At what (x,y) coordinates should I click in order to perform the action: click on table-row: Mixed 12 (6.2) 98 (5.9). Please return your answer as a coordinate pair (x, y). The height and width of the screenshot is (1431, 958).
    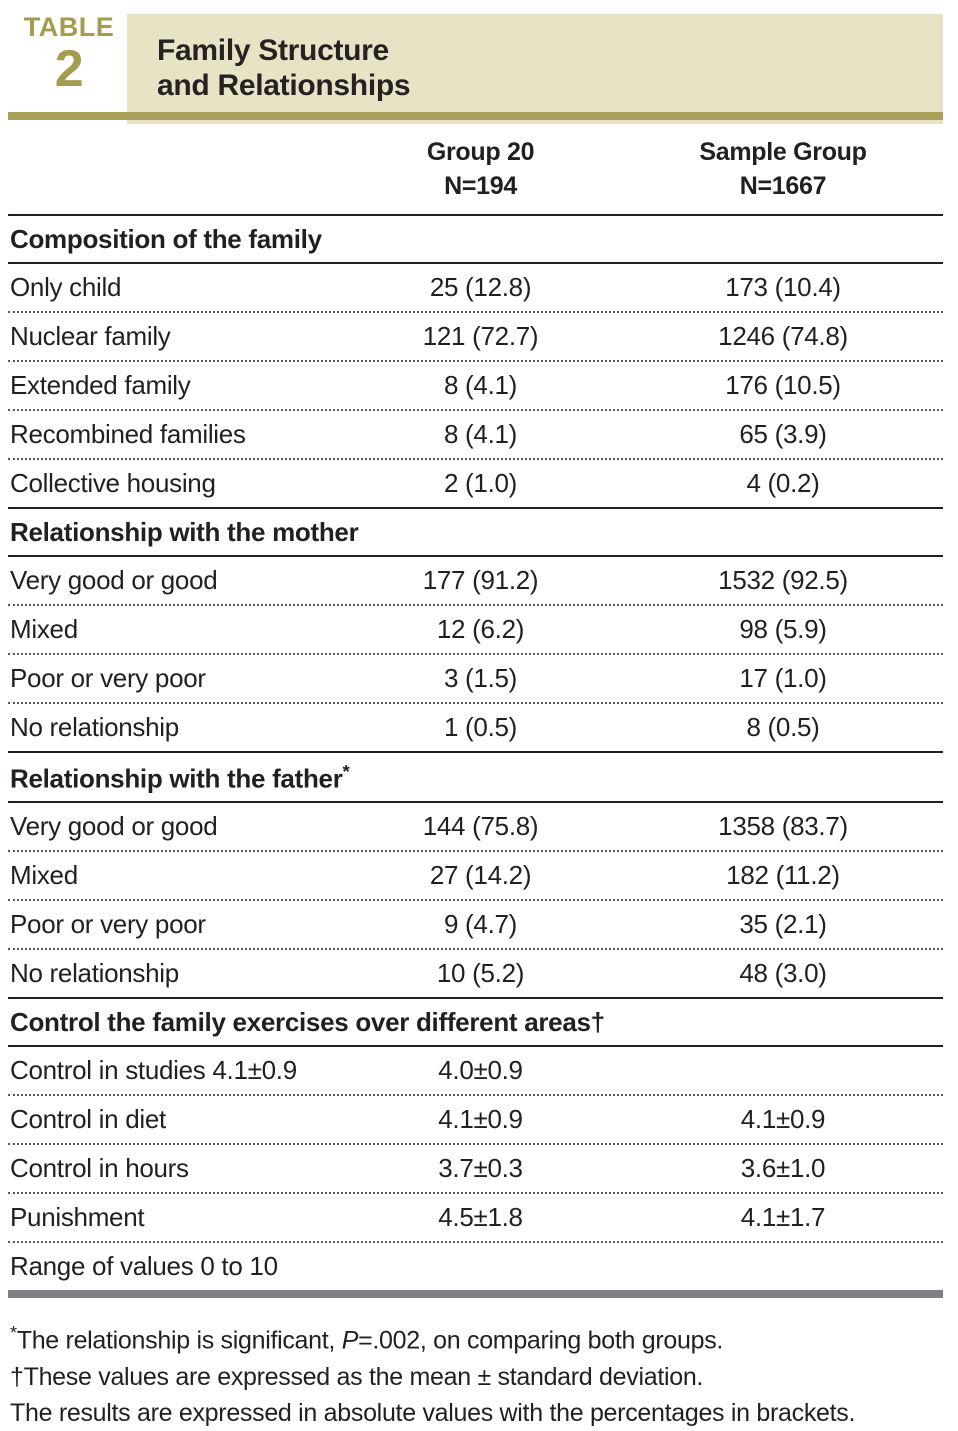
    Looking at the image, I should click on (475, 630).